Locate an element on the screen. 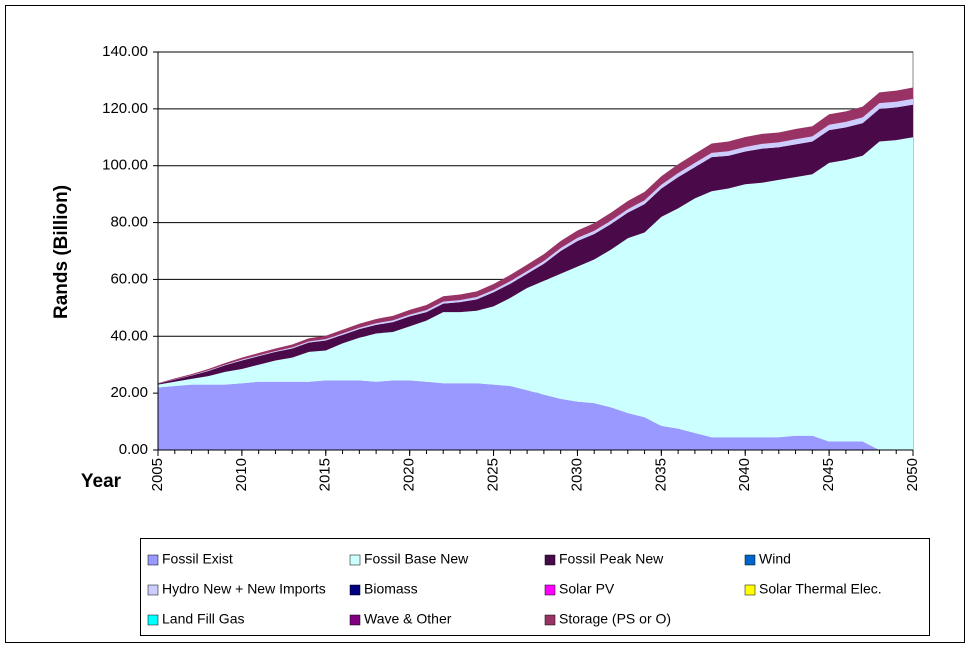 The width and height of the screenshot is (970, 653). x-axis-title: Year is located at coordinates (101, 481).